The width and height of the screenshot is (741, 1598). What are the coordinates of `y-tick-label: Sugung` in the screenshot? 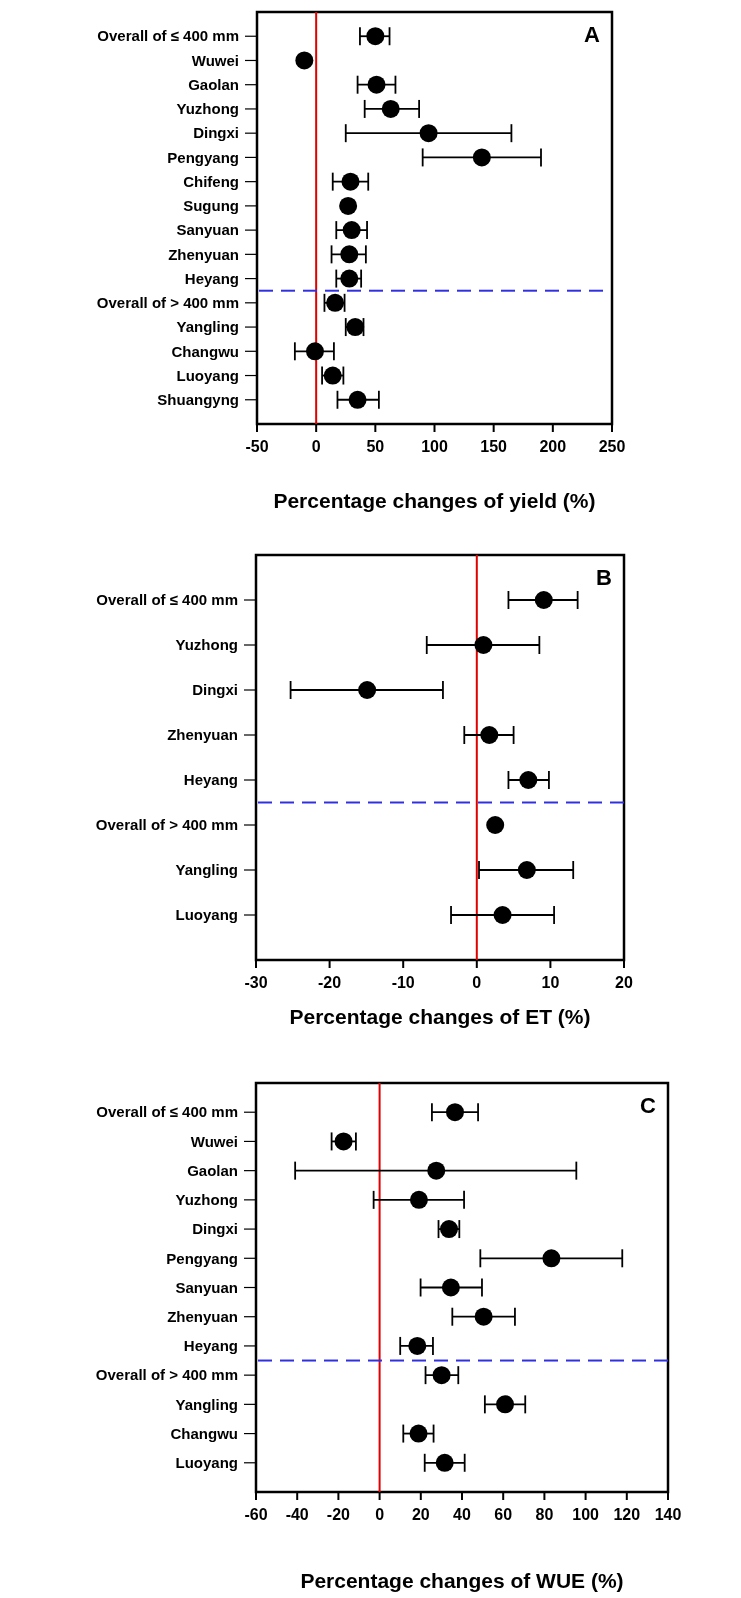 It's located at (211, 206).